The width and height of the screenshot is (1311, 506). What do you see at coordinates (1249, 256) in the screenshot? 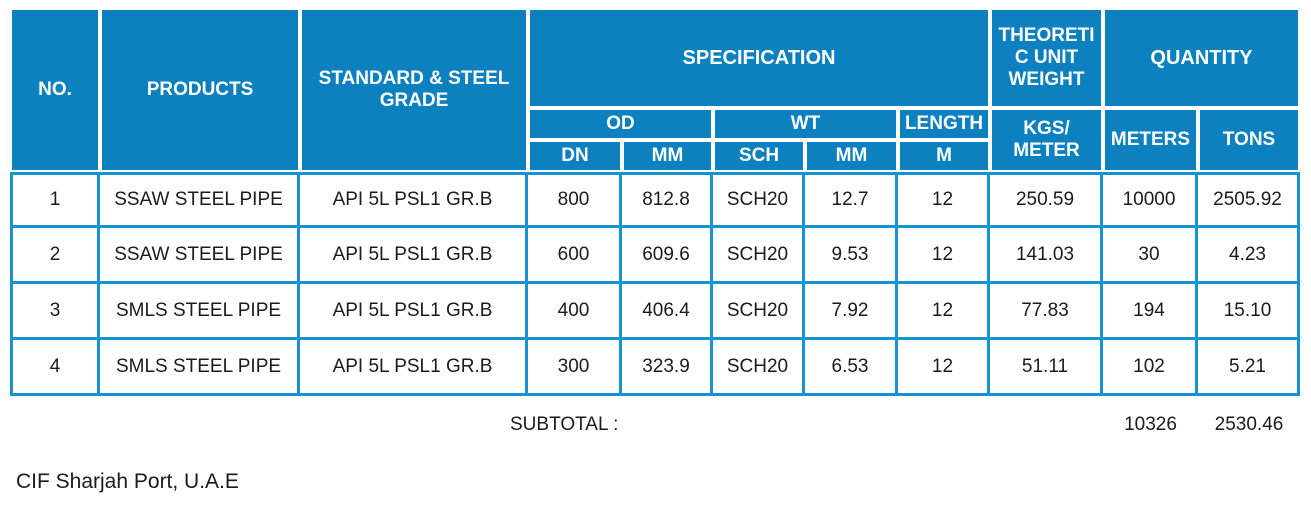
I see `cell-row2-tons: 4.23` at bounding box center [1249, 256].